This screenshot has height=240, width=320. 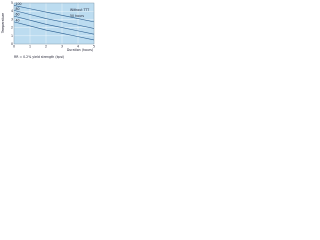 What do you see at coordinates (12, 3) in the screenshot?
I see `y-tick-label: 5` at bounding box center [12, 3].